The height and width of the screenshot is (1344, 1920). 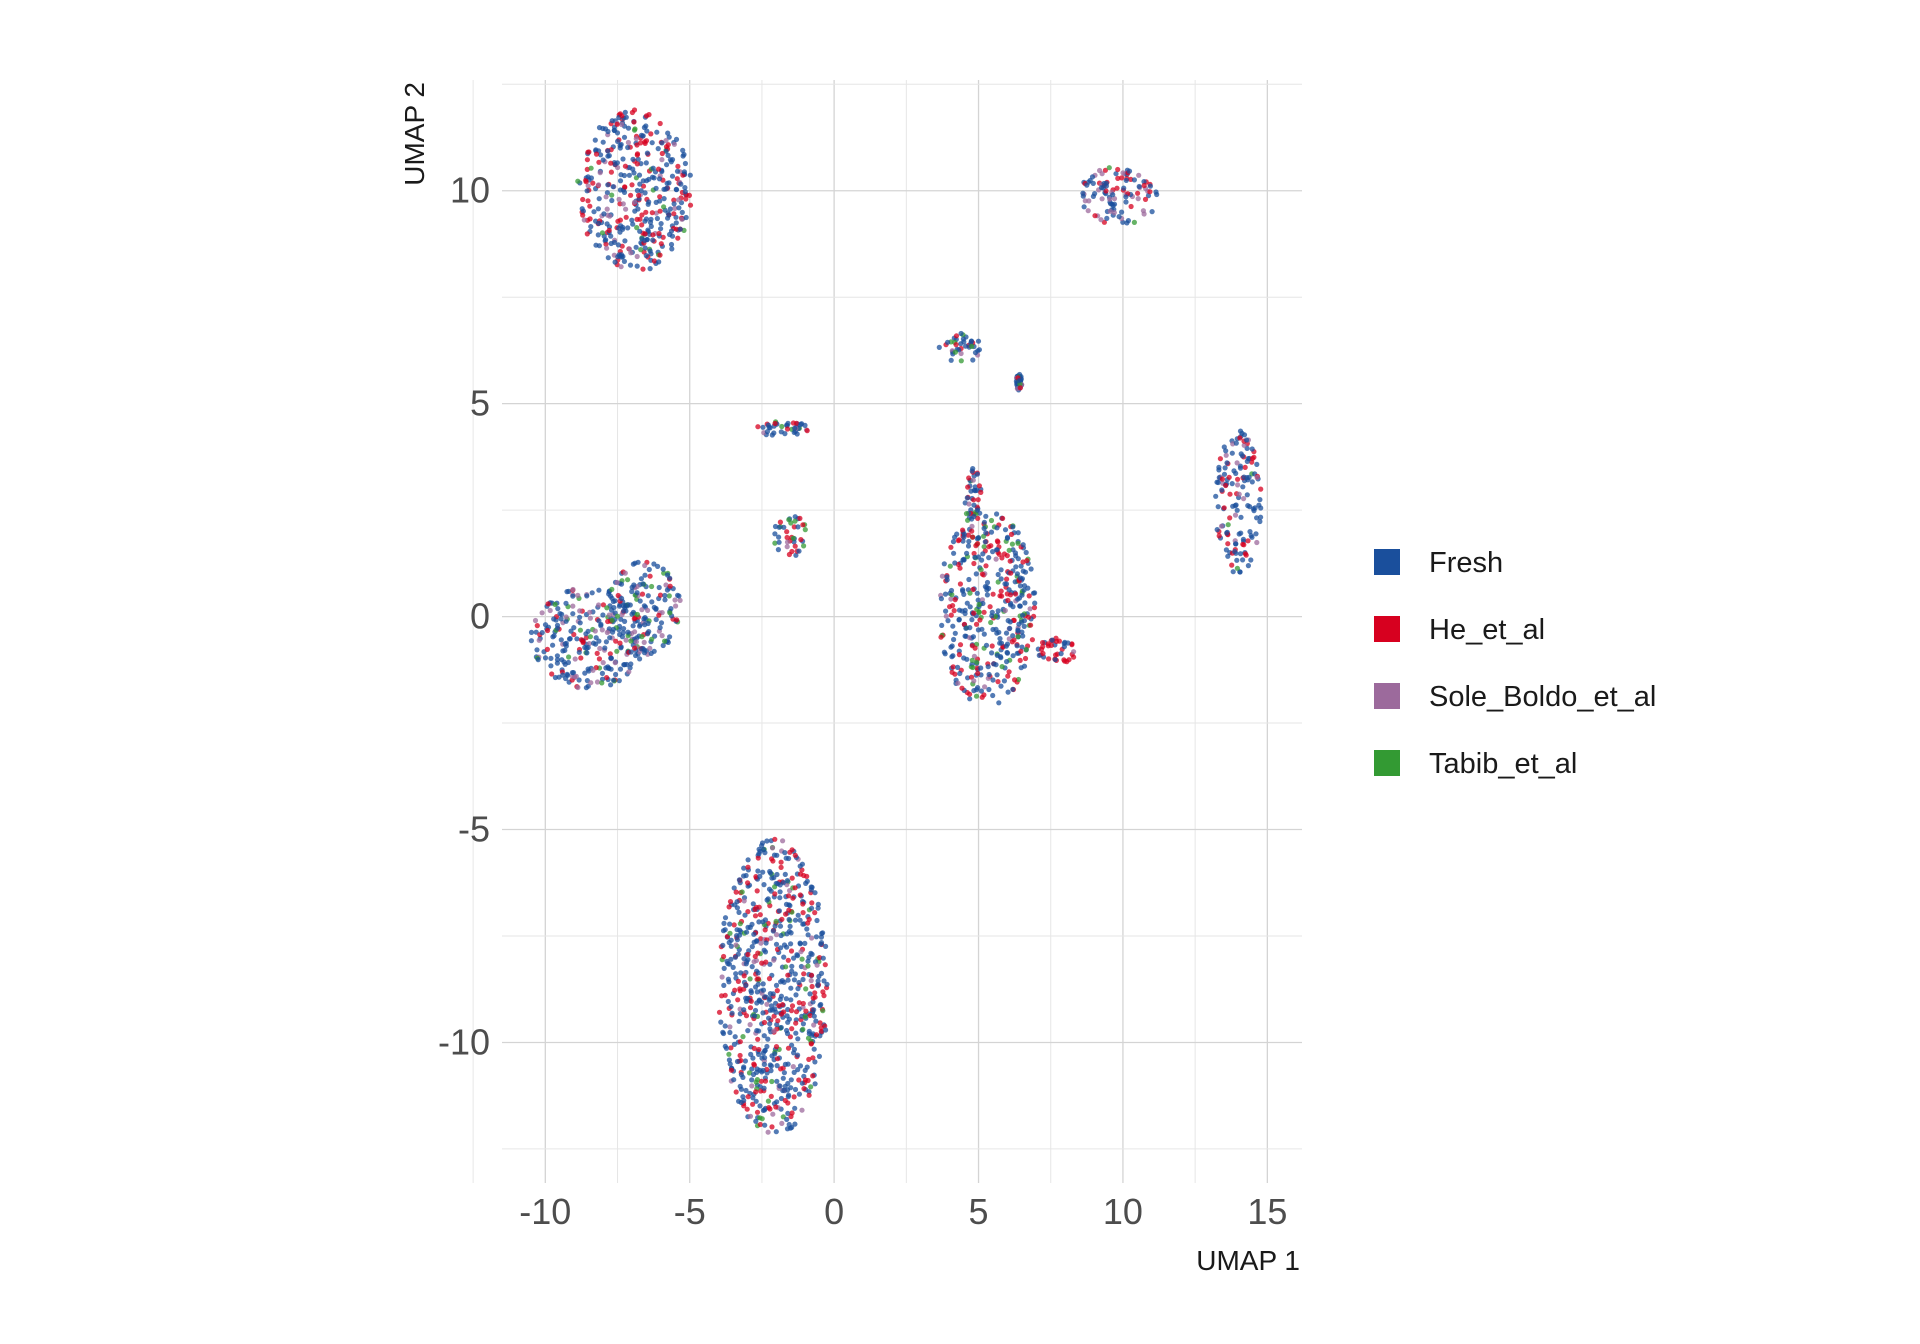 What do you see at coordinates (1248, 1260) in the screenshot?
I see `x-axis-title: UMAP 1` at bounding box center [1248, 1260].